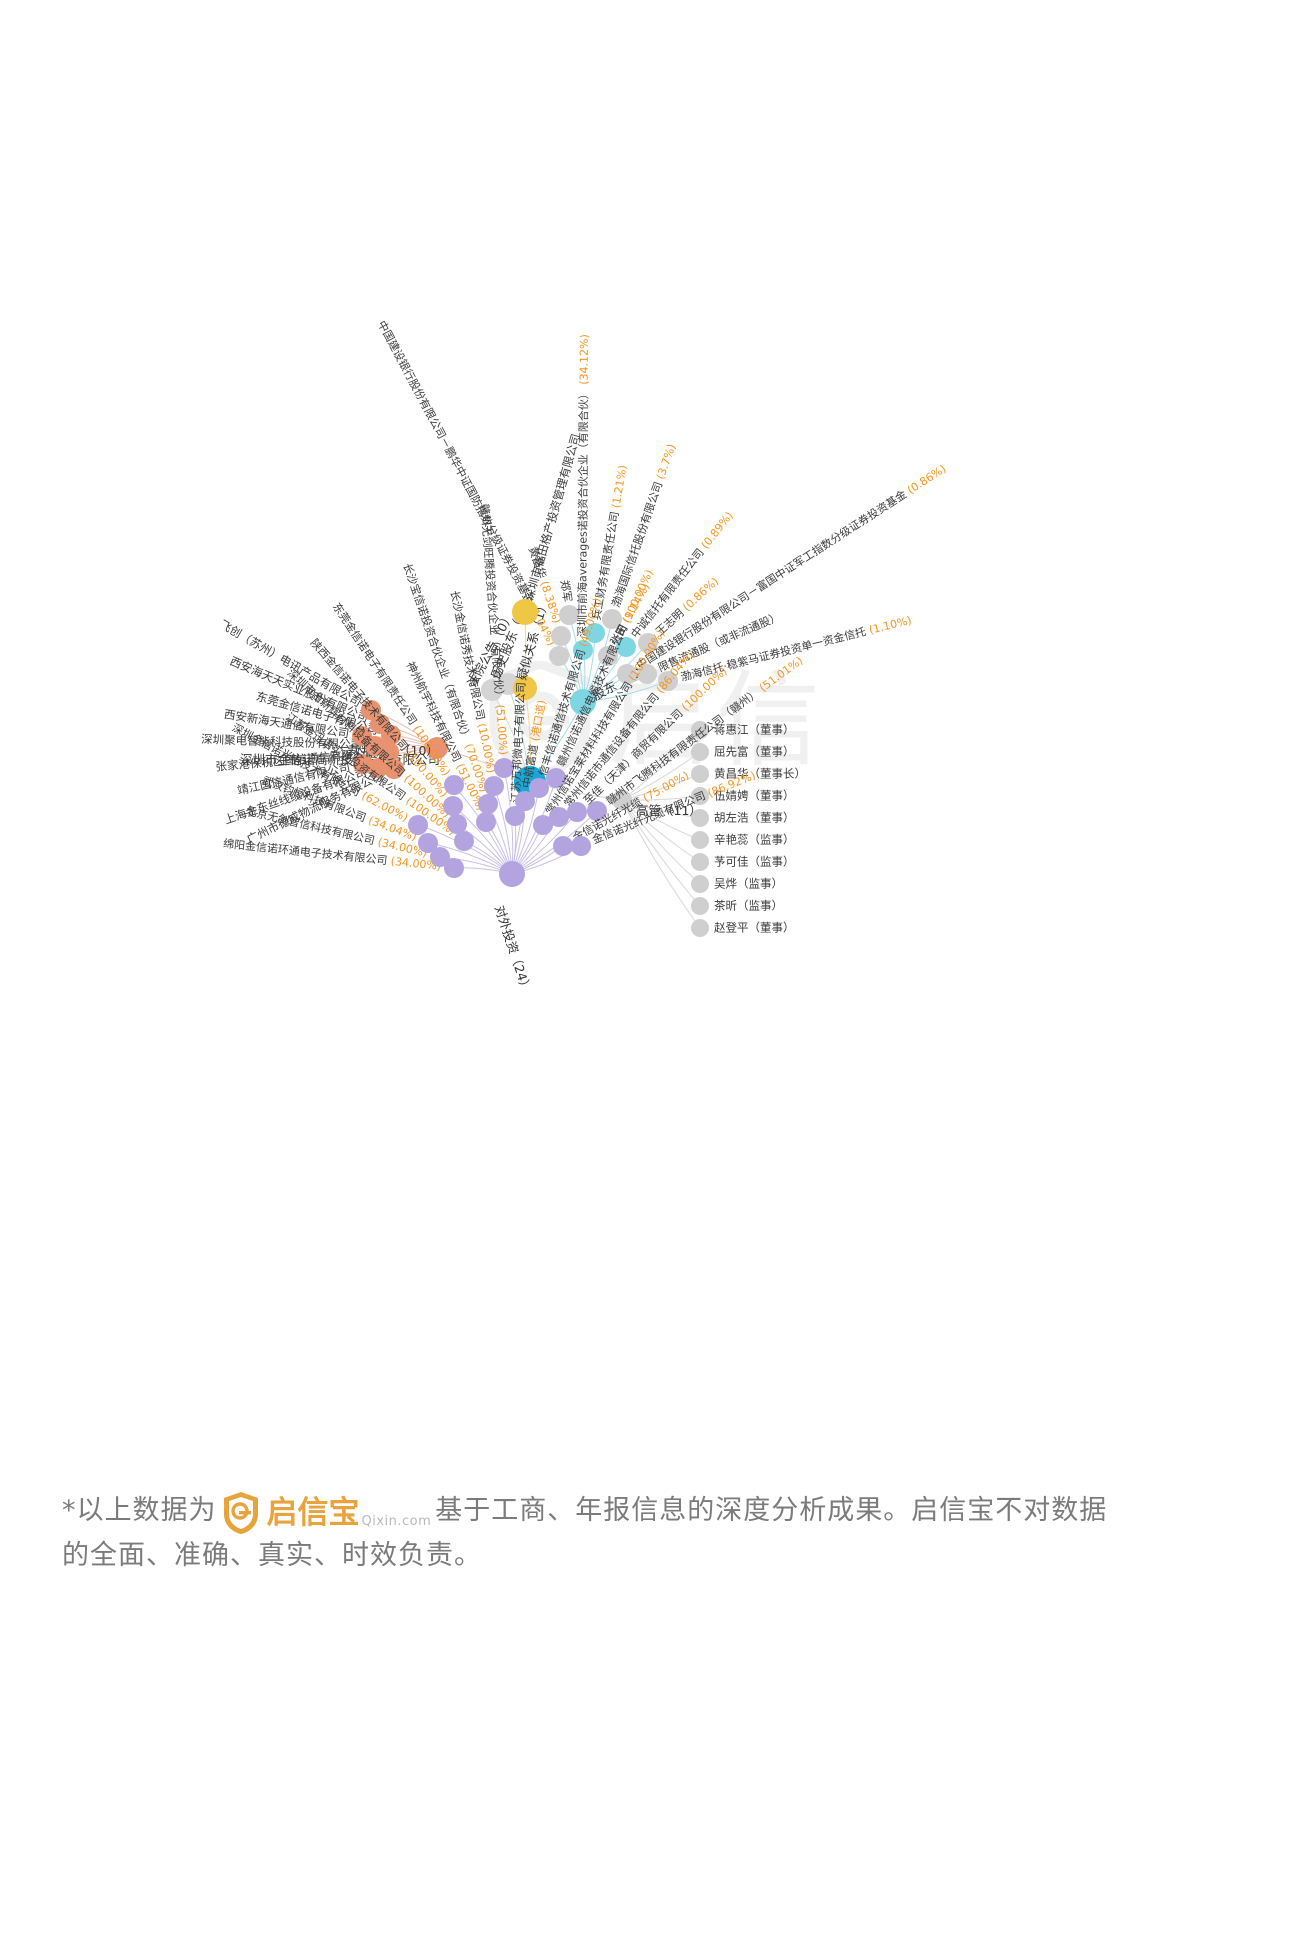 This screenshot has height=1935, width=1312. I want to click on executive-label-7: 吴烨（监事）, so click(748, 883).